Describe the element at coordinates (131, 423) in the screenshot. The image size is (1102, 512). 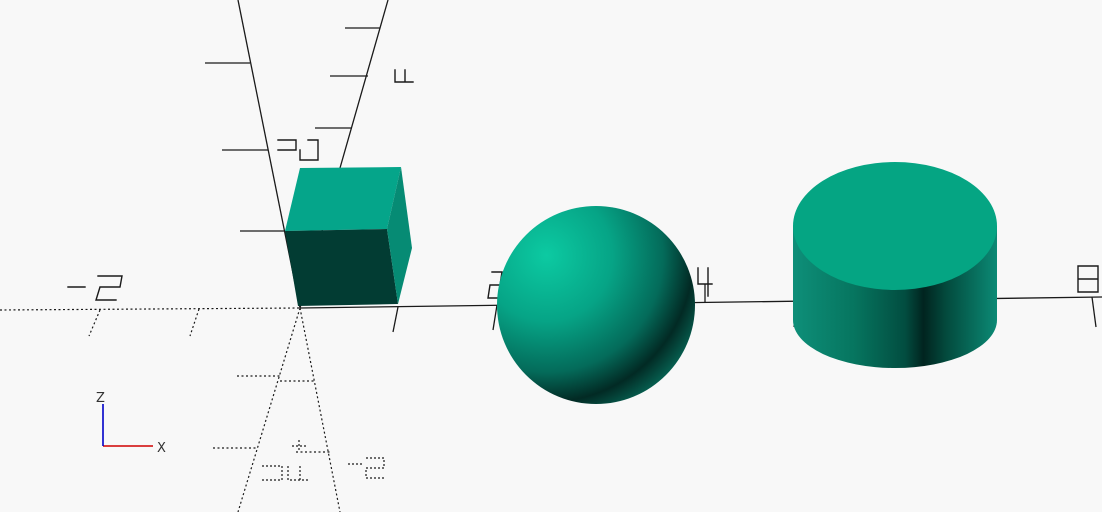
I see `orientation-gizmo: X Z` at that location.